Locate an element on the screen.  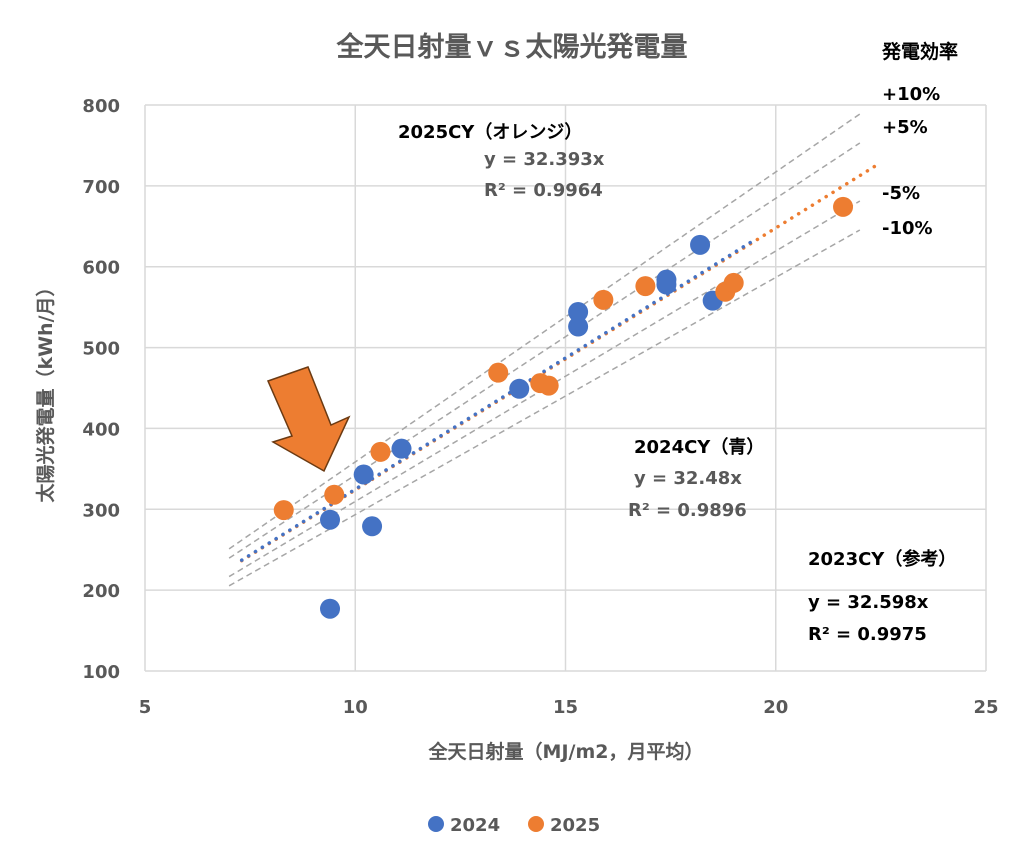
y-tick-label: 700 is located at coordinates (101, 187).